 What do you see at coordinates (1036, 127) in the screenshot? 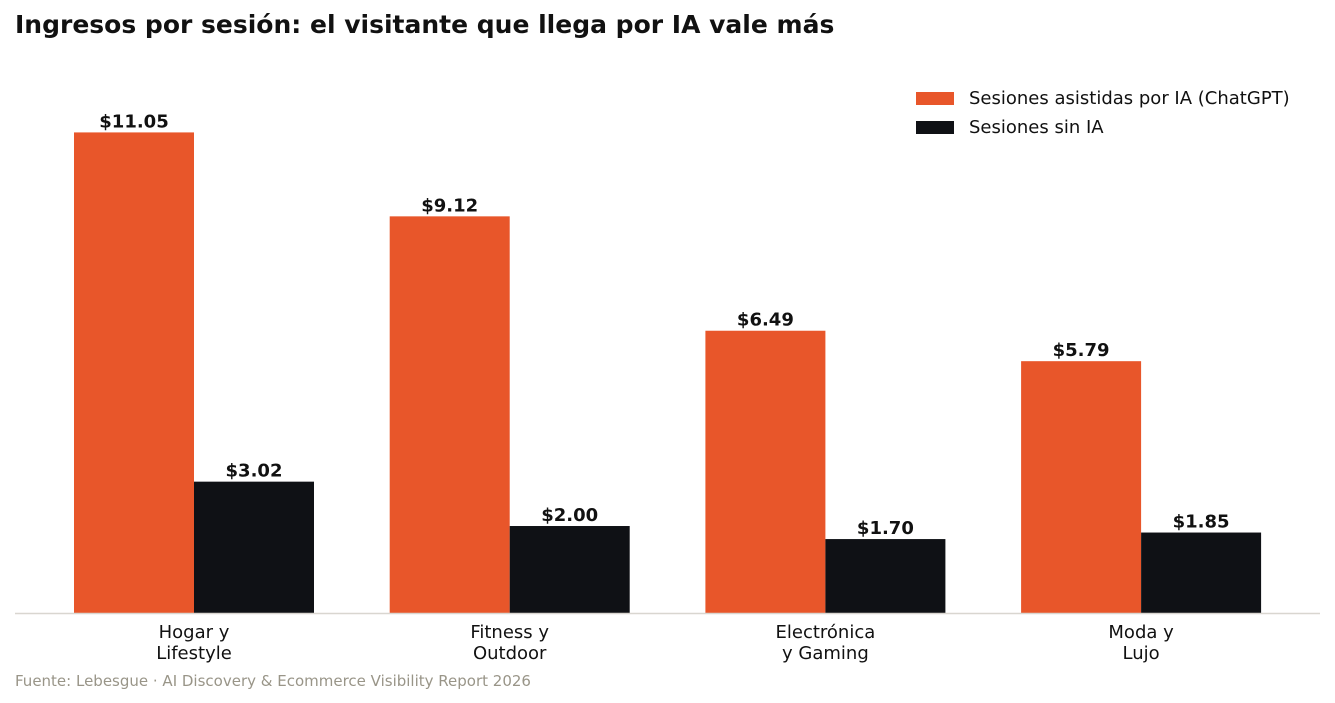
I see `legend-label-no-ai: Sesiones sin IA` at bounding box center [1036, 127].